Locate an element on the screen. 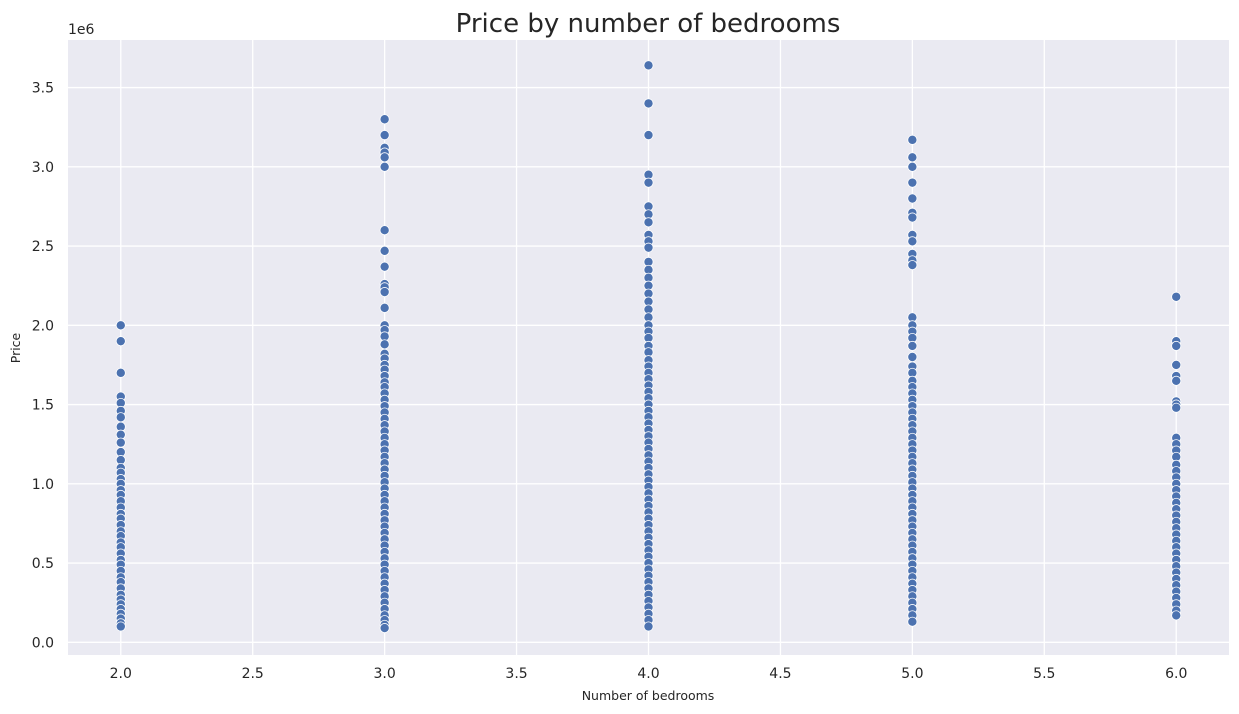  y-tick-label: 0.0 is located at coordinates (43, 643).